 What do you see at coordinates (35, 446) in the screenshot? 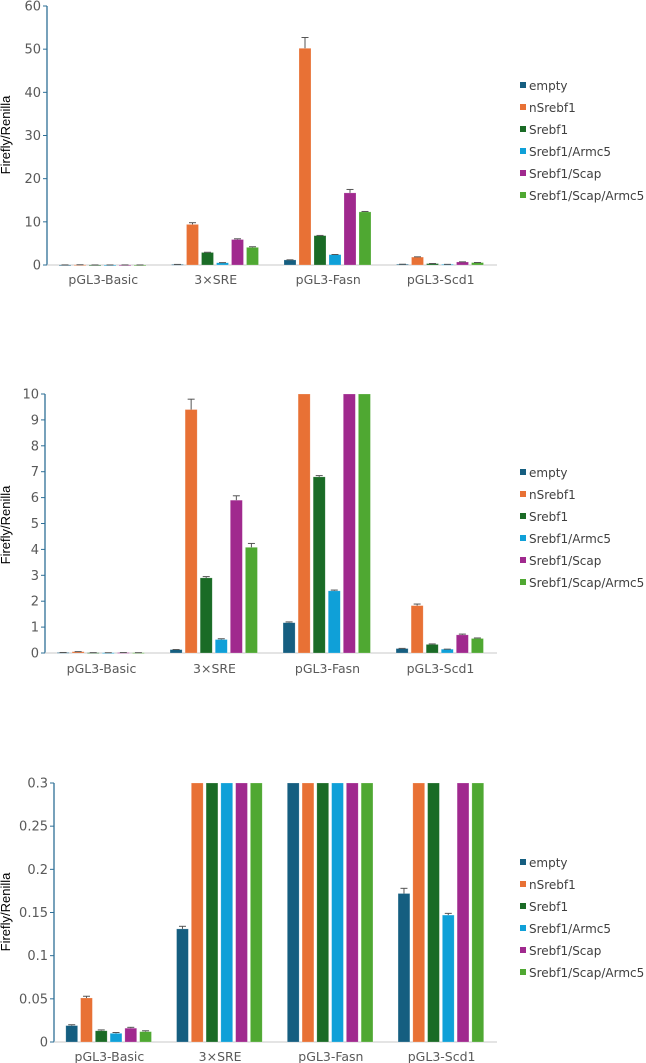
I see `y-tick-label: 8` at bounding box center [35, 446].